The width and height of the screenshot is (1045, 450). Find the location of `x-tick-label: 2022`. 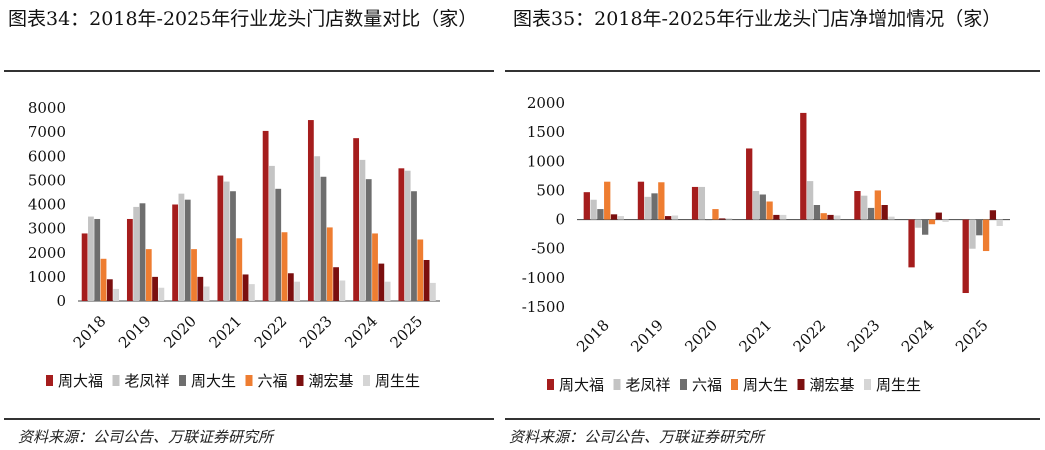

x-tick-label: 2022 is located at coordinates (271, 332).